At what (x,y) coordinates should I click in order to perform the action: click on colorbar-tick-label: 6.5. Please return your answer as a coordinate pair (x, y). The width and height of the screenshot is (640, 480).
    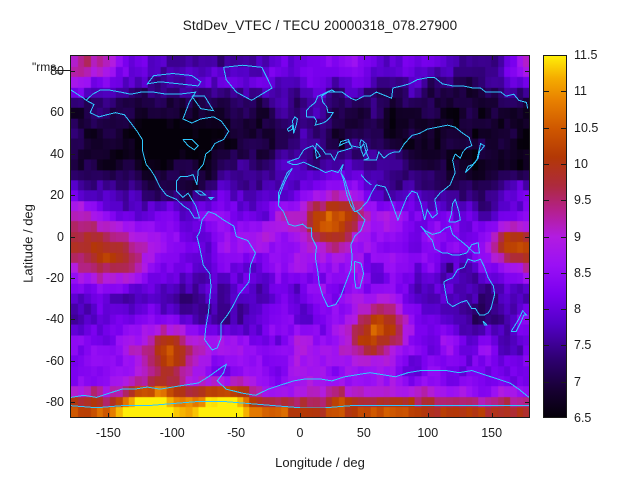
    Looking at the image, I should click on (583, 418).